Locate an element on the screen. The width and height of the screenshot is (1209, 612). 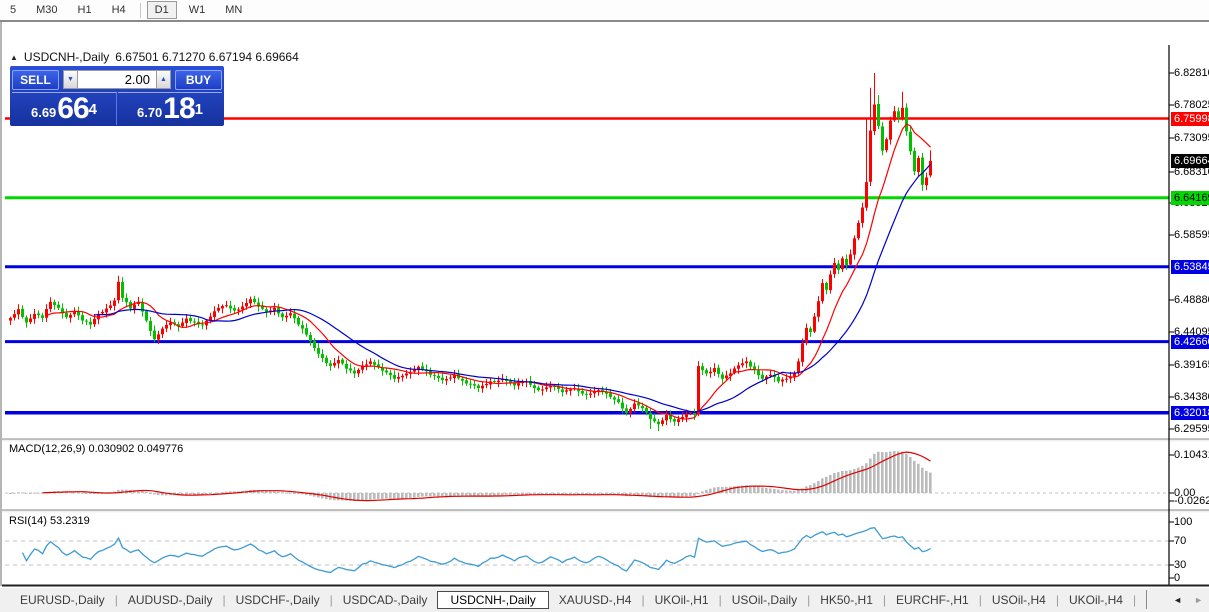
timeframe-button-h4: H4 is located at coordinates (118, 10).